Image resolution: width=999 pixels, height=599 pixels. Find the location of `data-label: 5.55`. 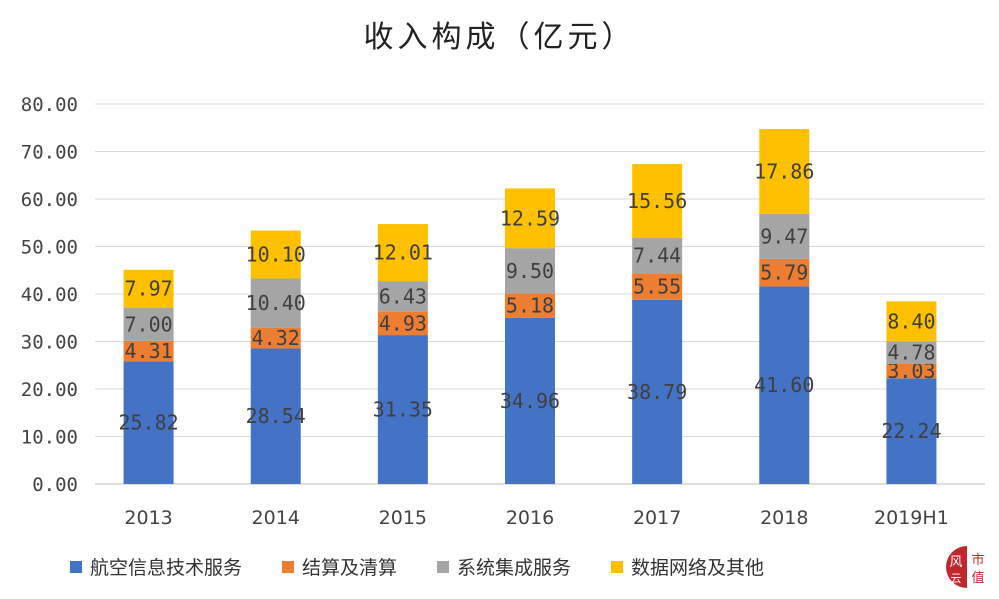

data-label: 5.55 is located at coordinates (657, 287).